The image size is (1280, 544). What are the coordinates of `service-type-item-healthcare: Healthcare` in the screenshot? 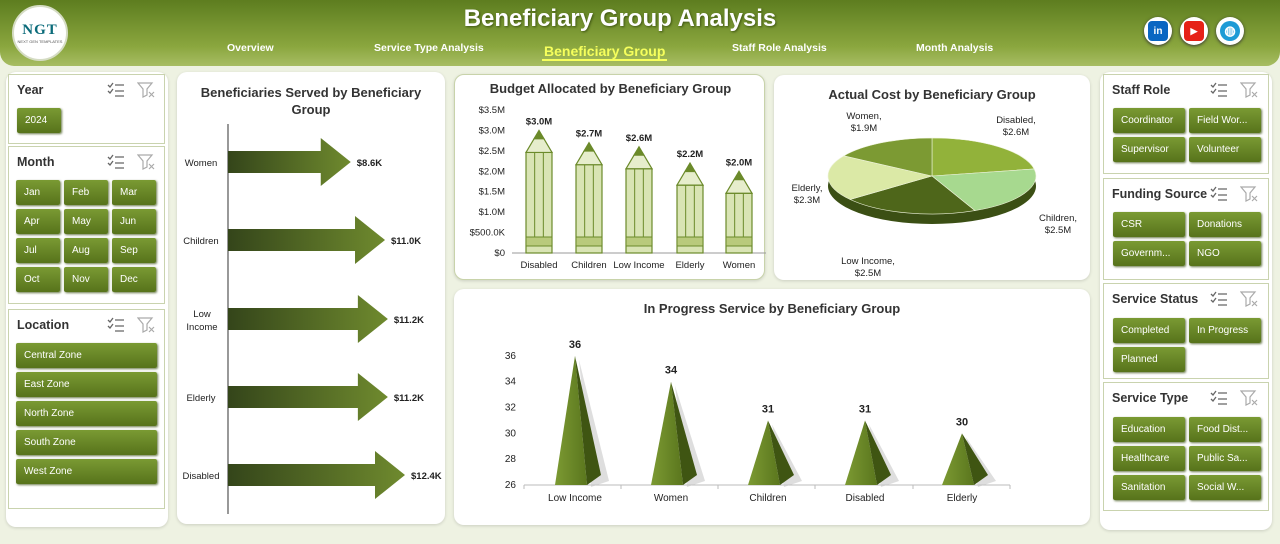 It's located at (1149, 458).